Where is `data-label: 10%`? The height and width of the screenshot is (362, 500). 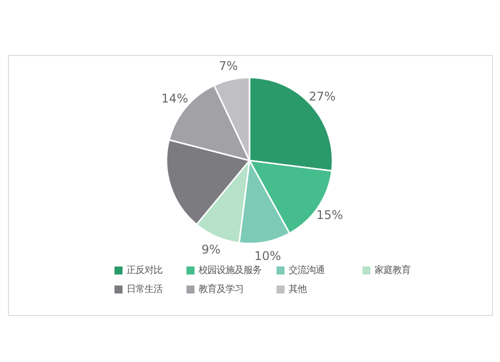 data-label: 10% is located at coordinates (268, 255).